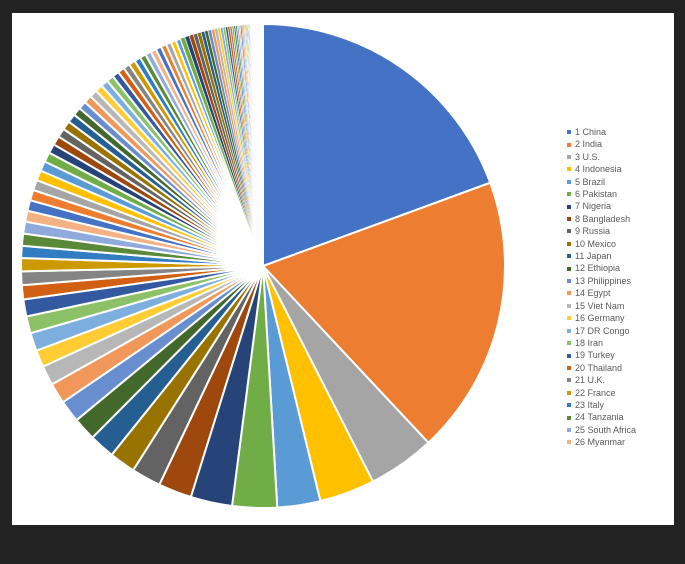  What do you see at coordinates (601, 392) in the screenshot?
I see `legend-label: France` at bounding box center [601, 392].